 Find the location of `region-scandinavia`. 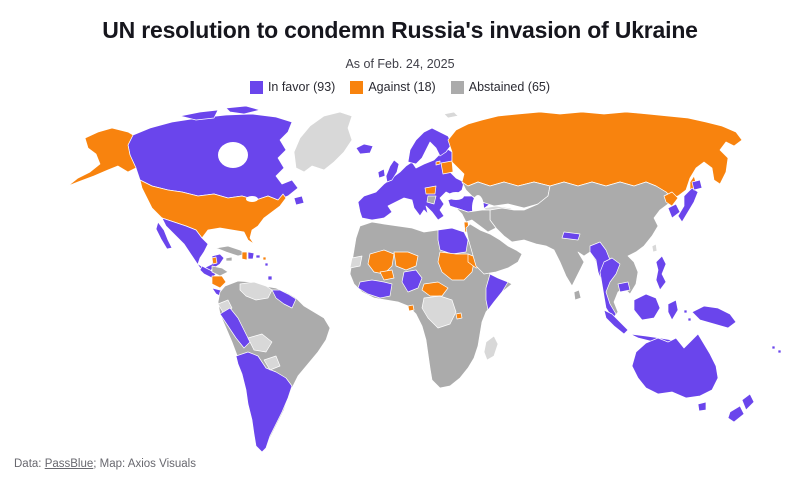

region-scandinavia is located at coordinates (430, 146).